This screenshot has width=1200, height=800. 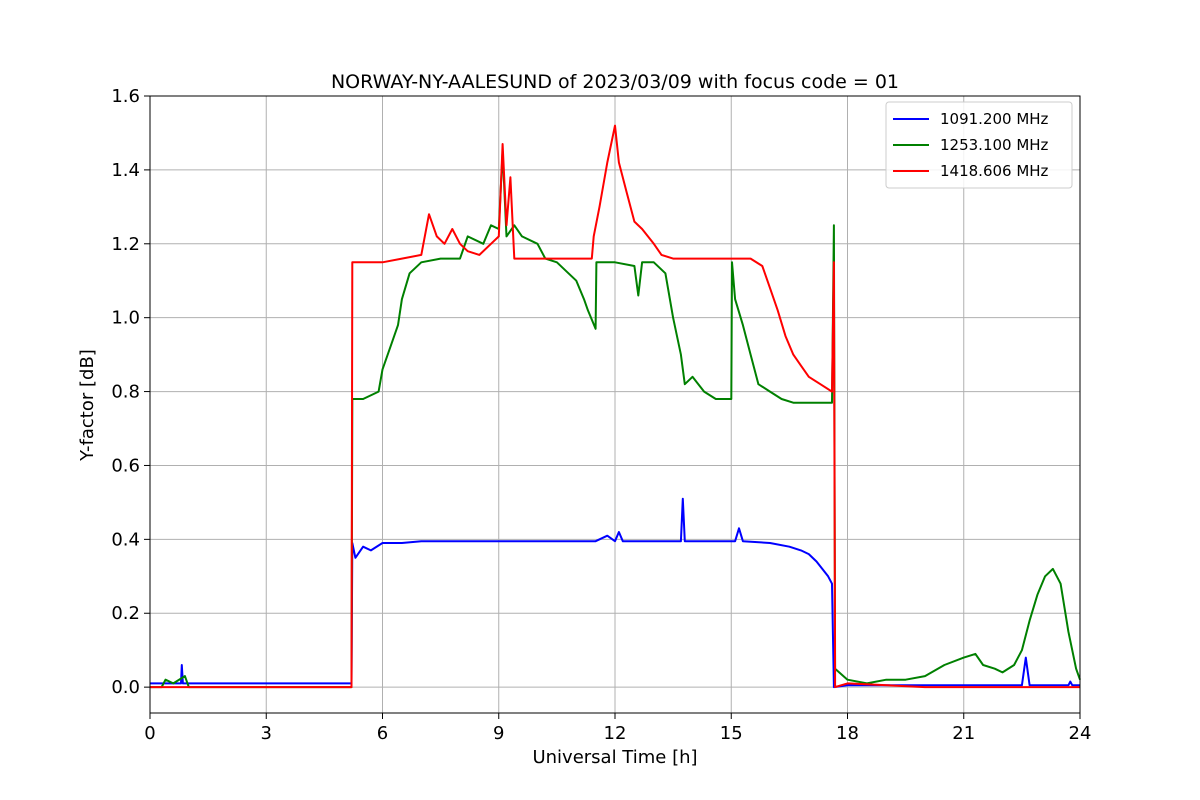 I want to click on y-tick-label: 1.0, so click(x=125, y=318).